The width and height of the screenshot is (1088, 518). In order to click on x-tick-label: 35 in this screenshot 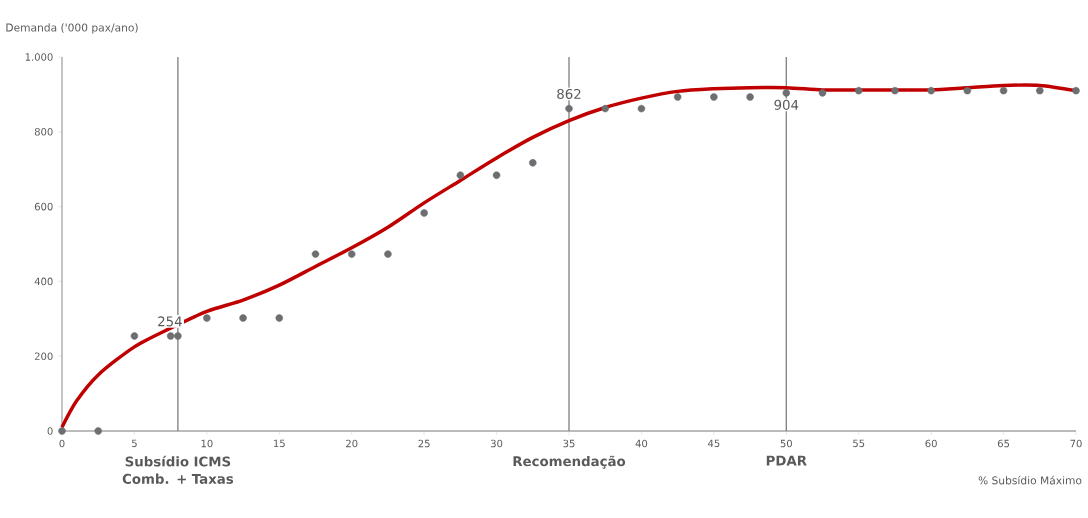, I will do `click(569, 443)`.